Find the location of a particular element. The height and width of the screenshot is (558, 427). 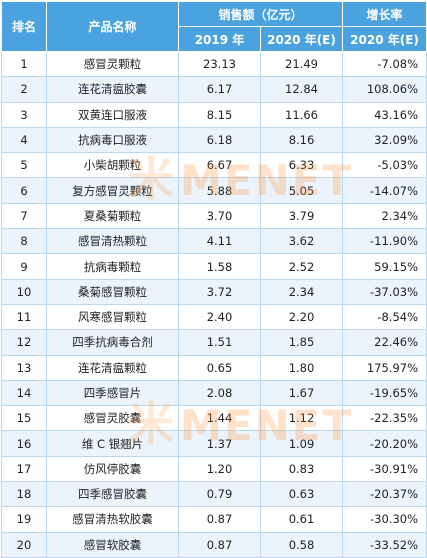

table-row: 6 复方感冒灵颗粒 5.88 5.05 -14.07% is located at coordinates (214, 190).